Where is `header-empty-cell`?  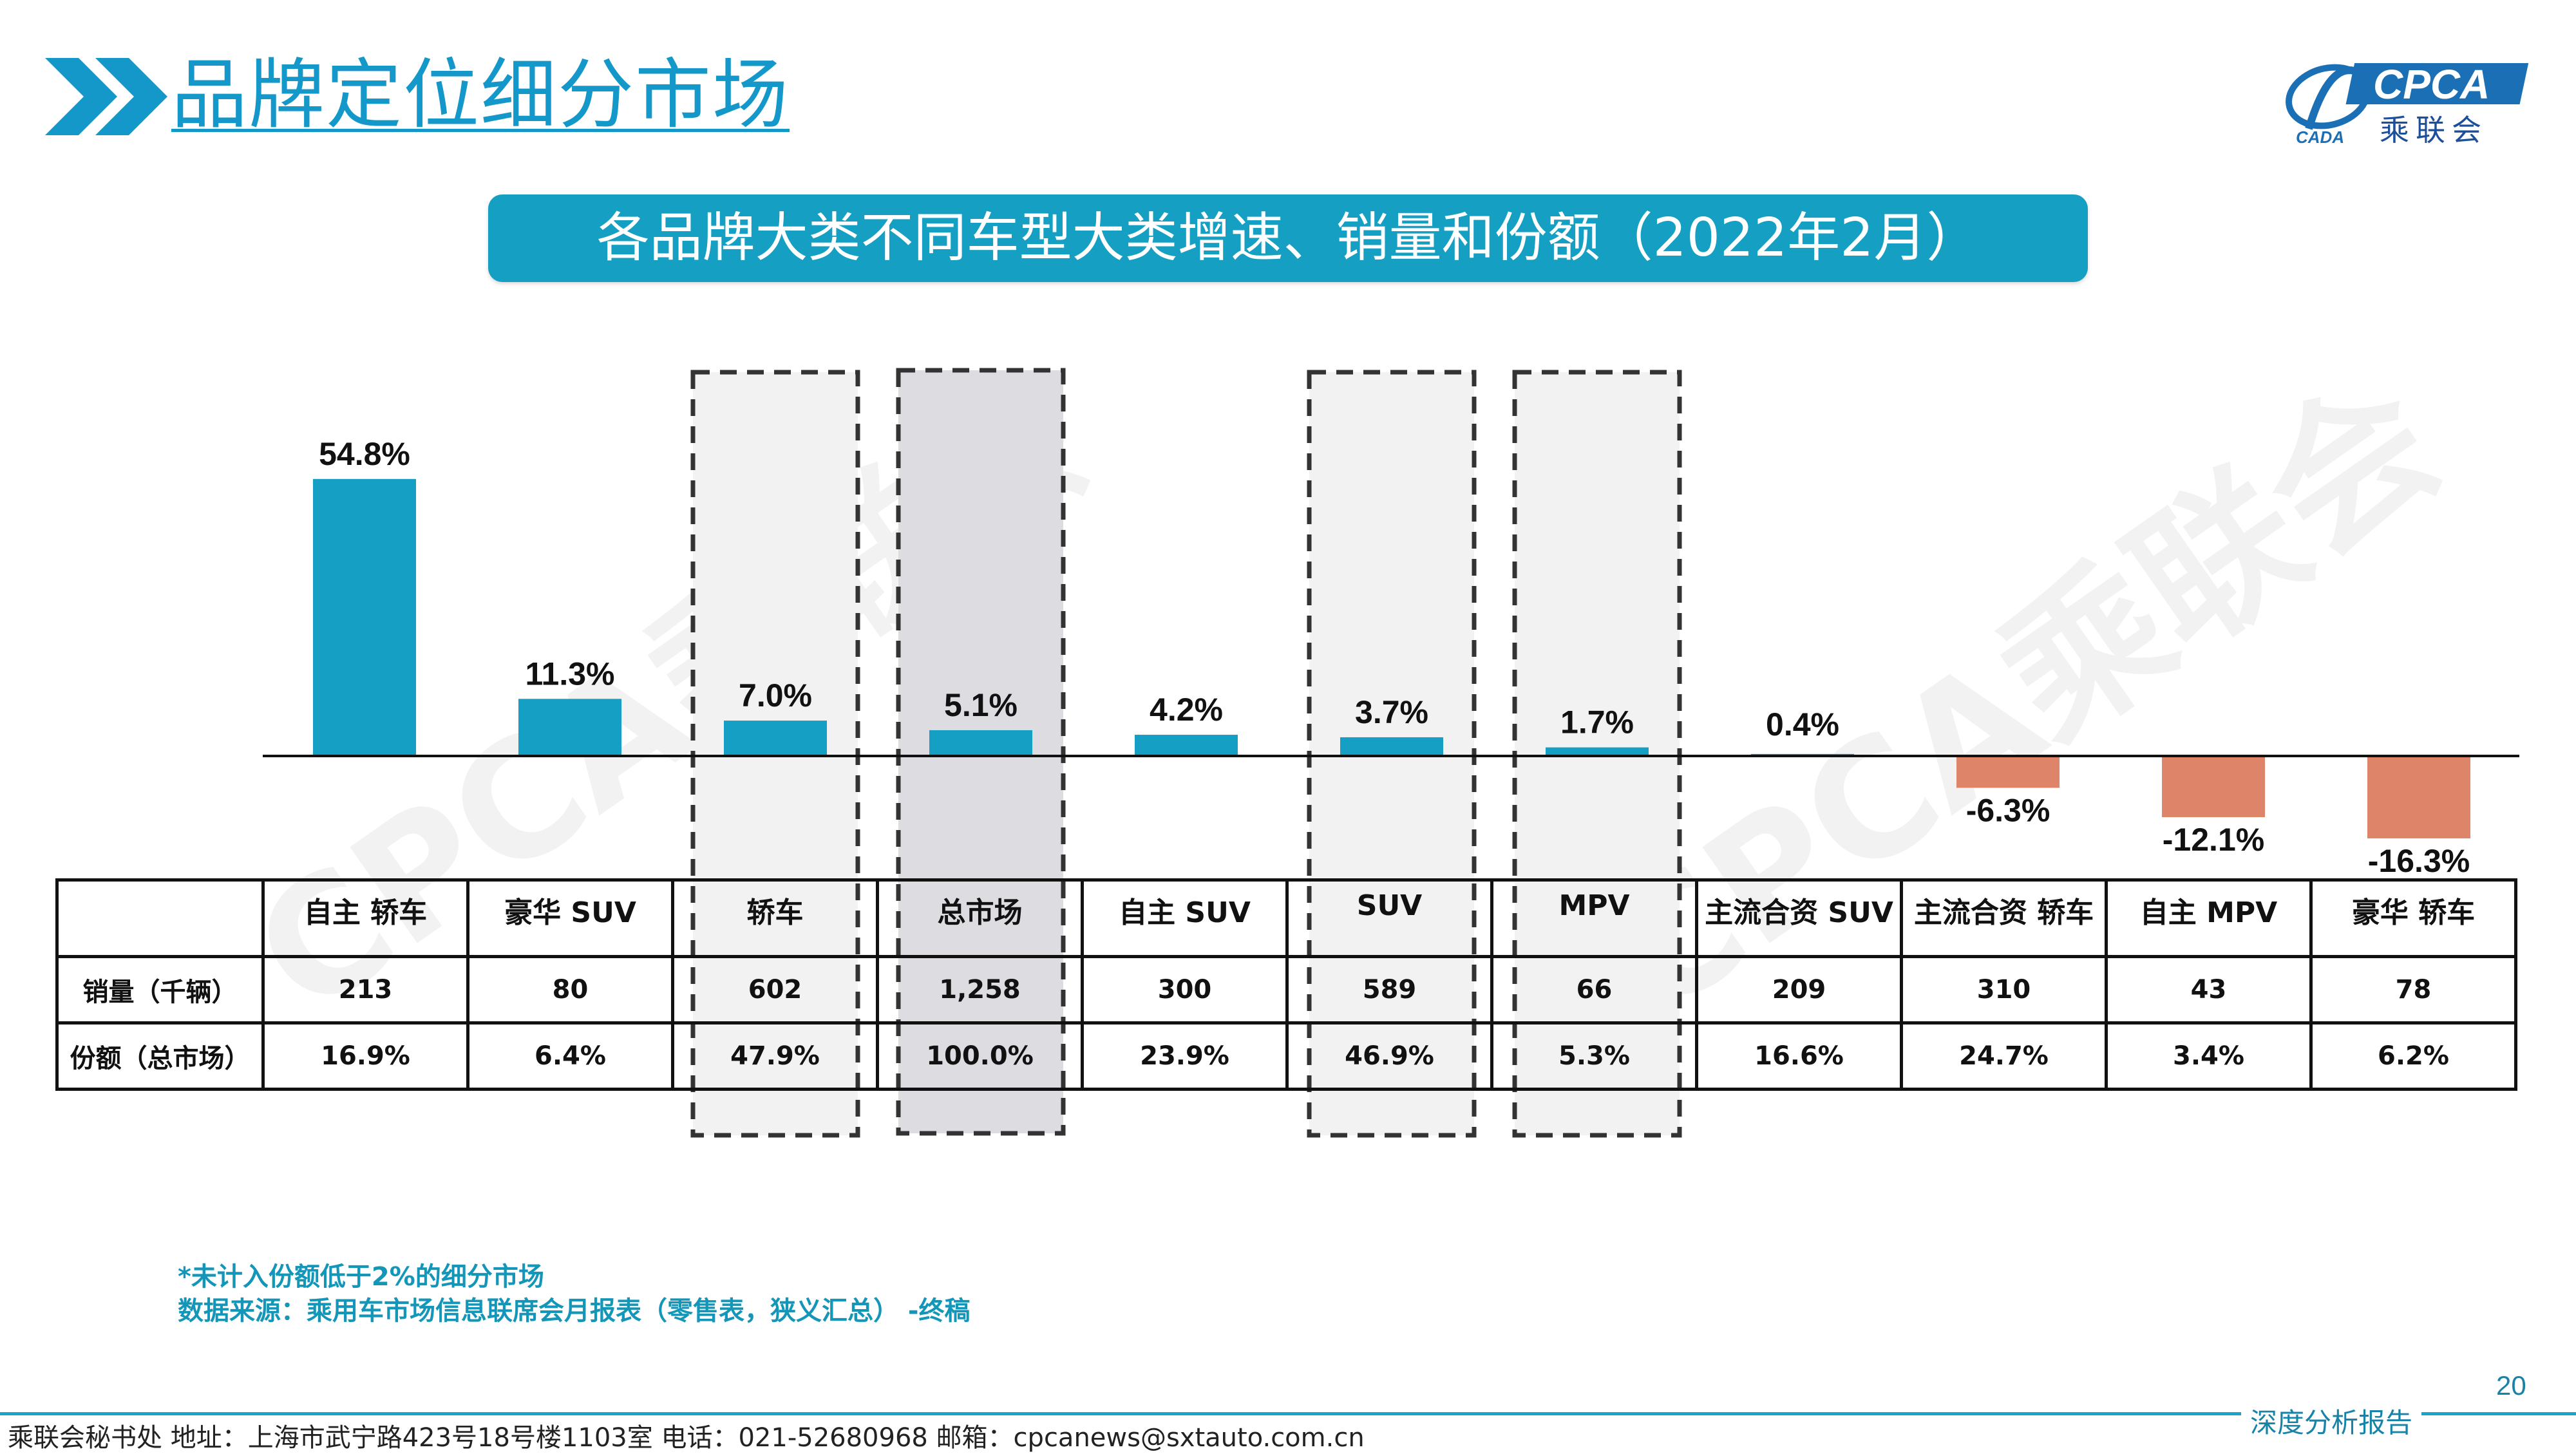
header-empty-cell is located at coordinates (160, 918).